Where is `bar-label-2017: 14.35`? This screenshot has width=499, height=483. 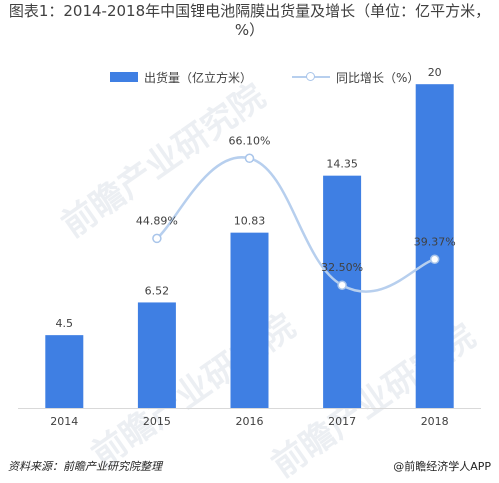 bar-label-2017: 14.35 is located at coordinates (342, 164).